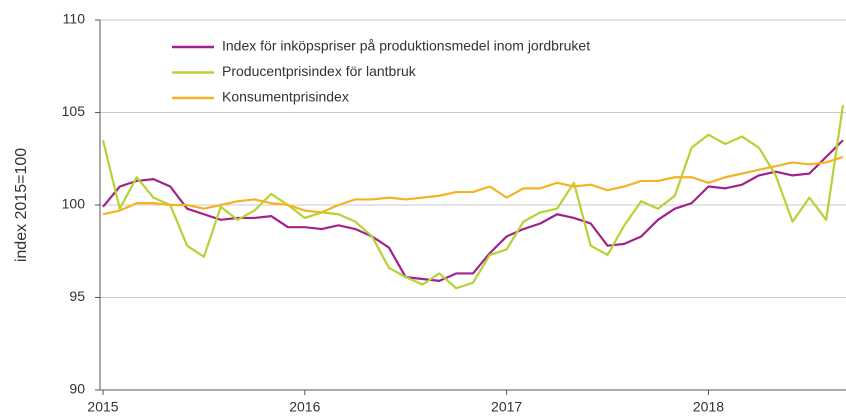  Describe the element at coordinates (506, 407) in the screenshot. I see `x-tick-label: 2017` at that location.